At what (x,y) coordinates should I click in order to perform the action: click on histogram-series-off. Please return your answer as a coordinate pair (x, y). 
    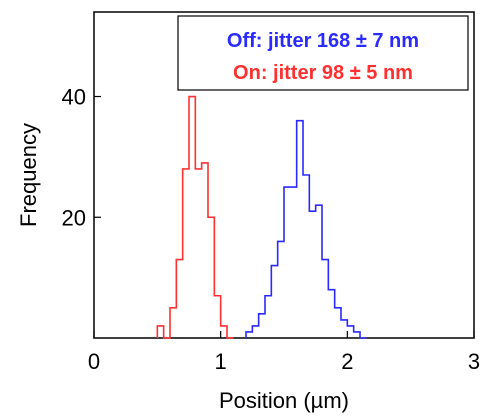
    Looking at the image, I should click on (306, 229).